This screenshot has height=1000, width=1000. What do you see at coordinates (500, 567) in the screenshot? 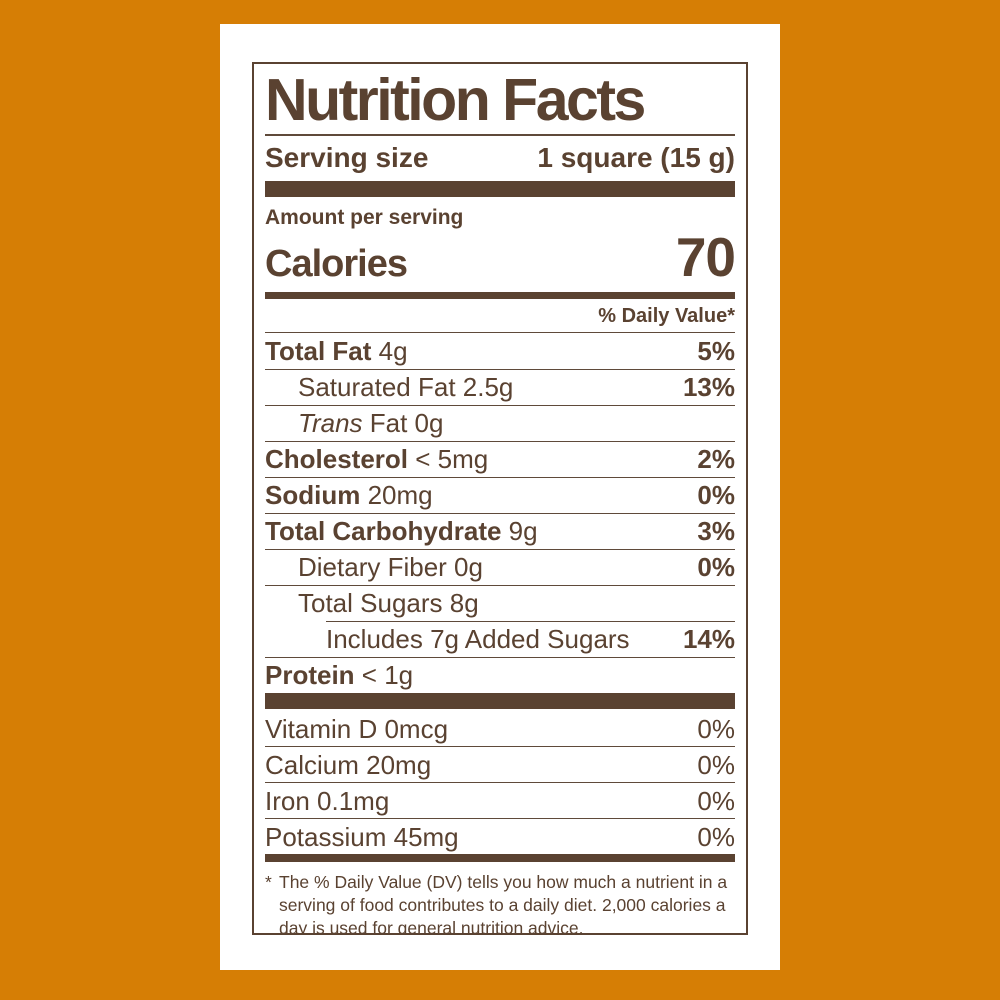
I see `nutrient-row: Dietary Fiber 0g 0%` at bounding box center [500, 567].